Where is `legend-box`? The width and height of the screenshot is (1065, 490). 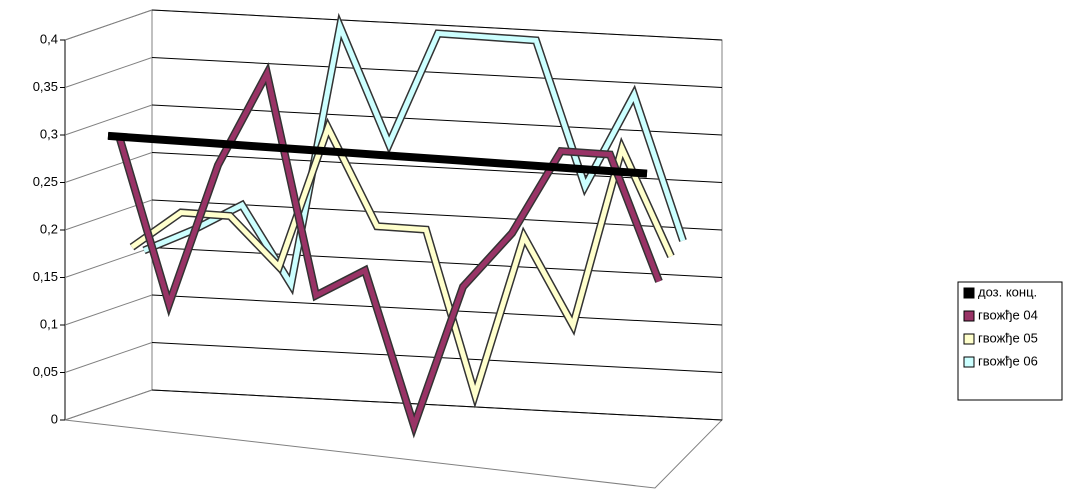 legend-box is located at coordinates (1010, 341).